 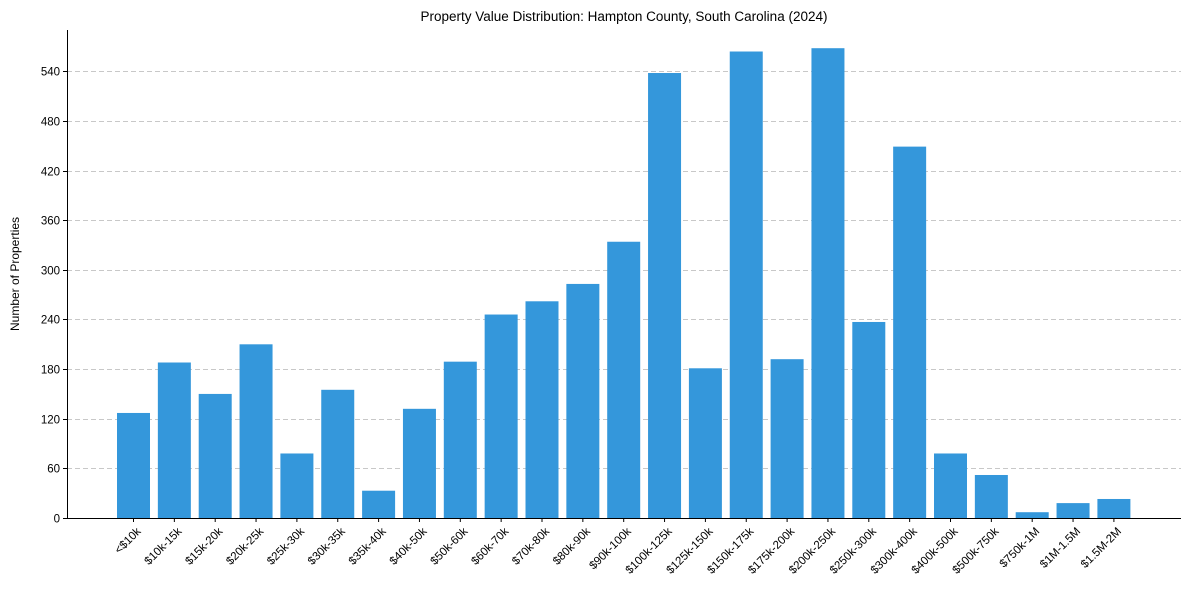 What do you see at coordinates (245, 546) in the screenshot?
I see `x-tick-label-3: $20k-25k` at bounding box center [245, 546].